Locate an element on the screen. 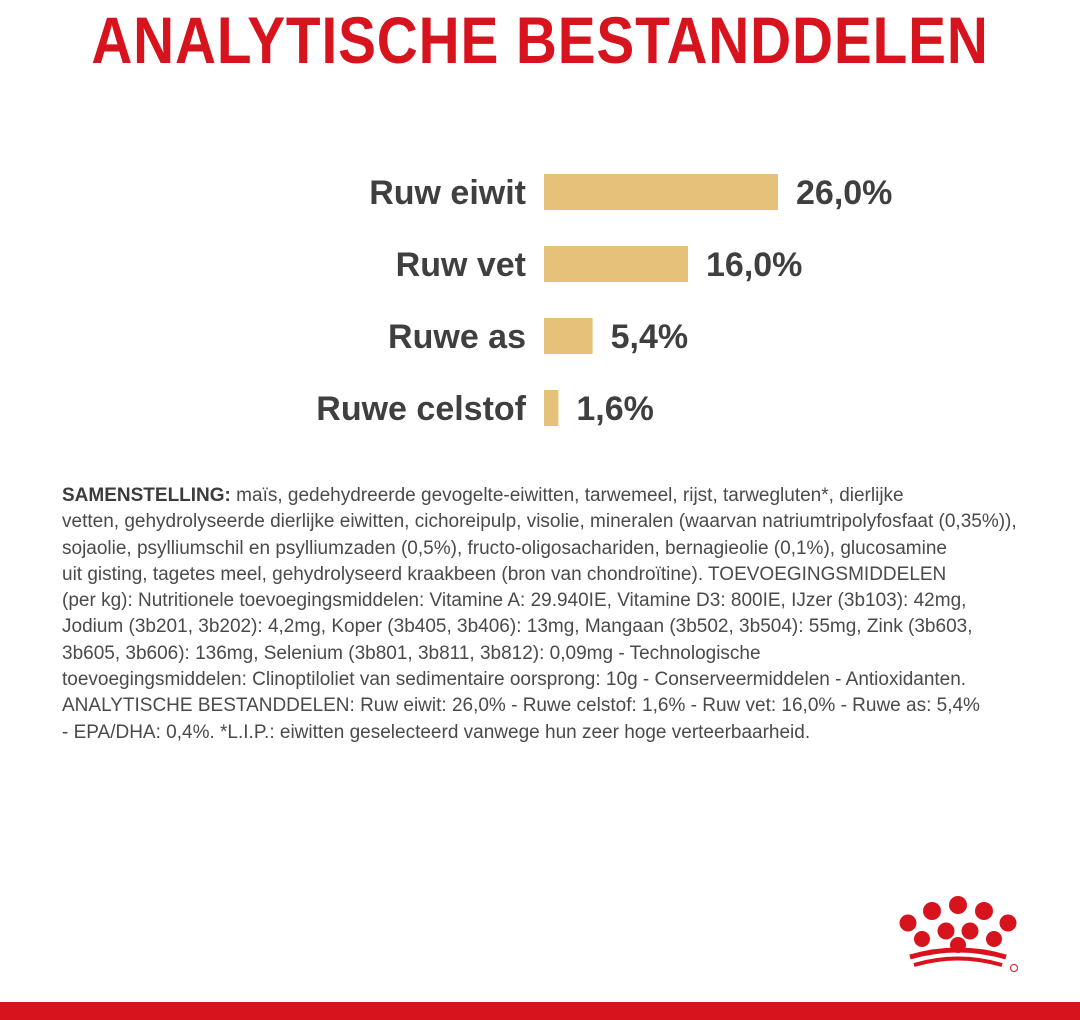  bar-label-2: Ruwe as is located at coordinates (457, 337).